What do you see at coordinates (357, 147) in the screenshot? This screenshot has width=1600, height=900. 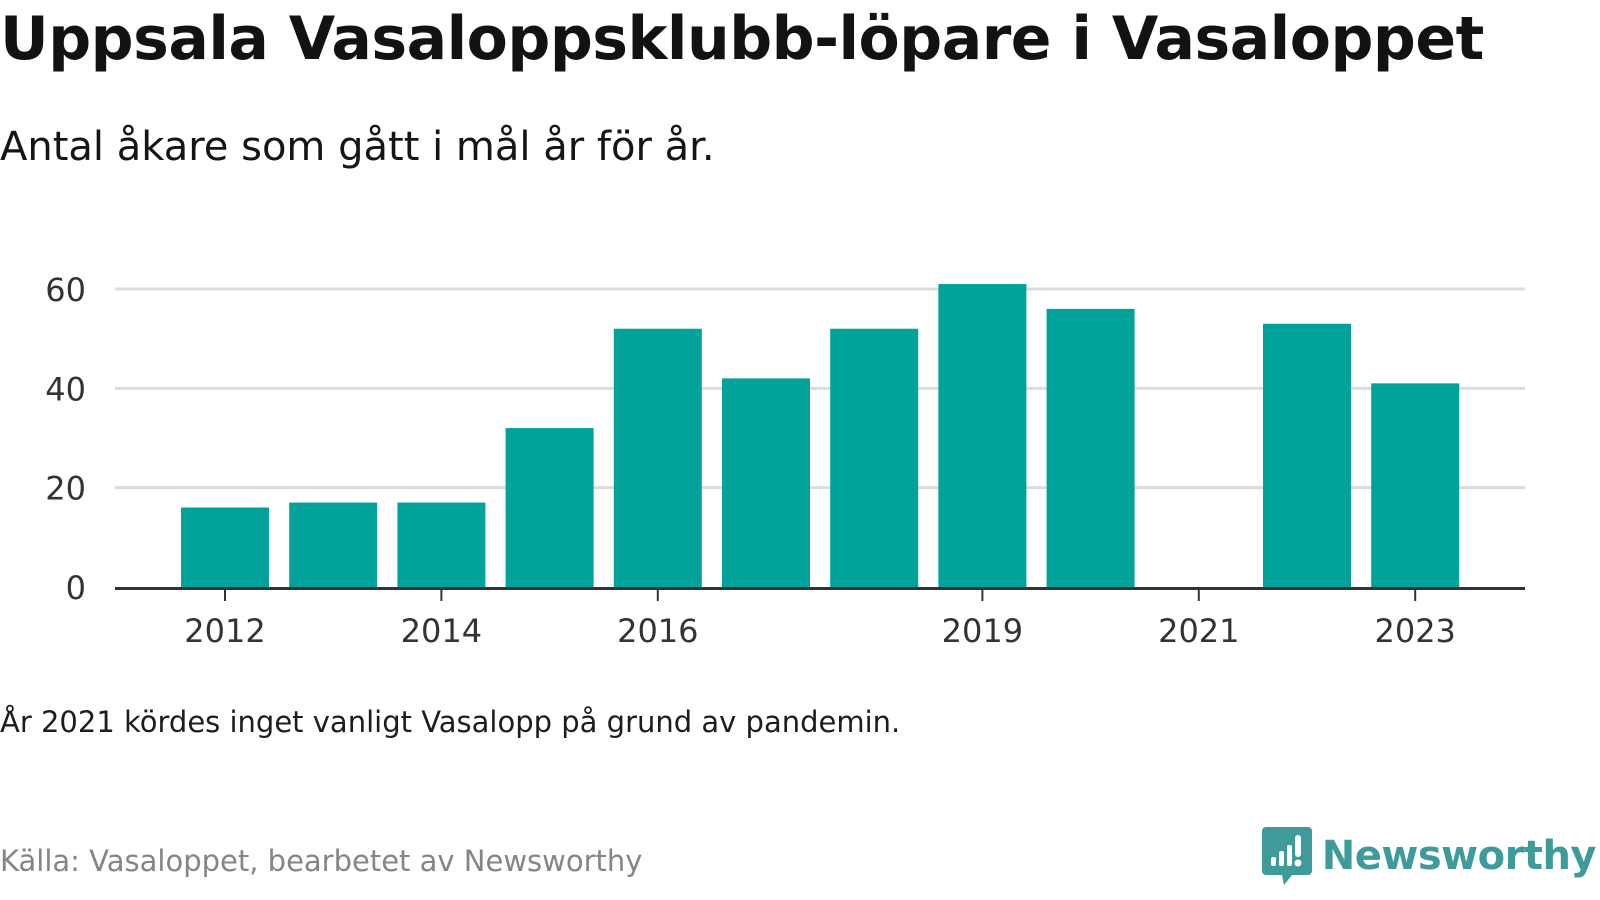 I see `chart-subtitle: Antal åkare som gått i mål år för år.` at bounding box center [357, 147].